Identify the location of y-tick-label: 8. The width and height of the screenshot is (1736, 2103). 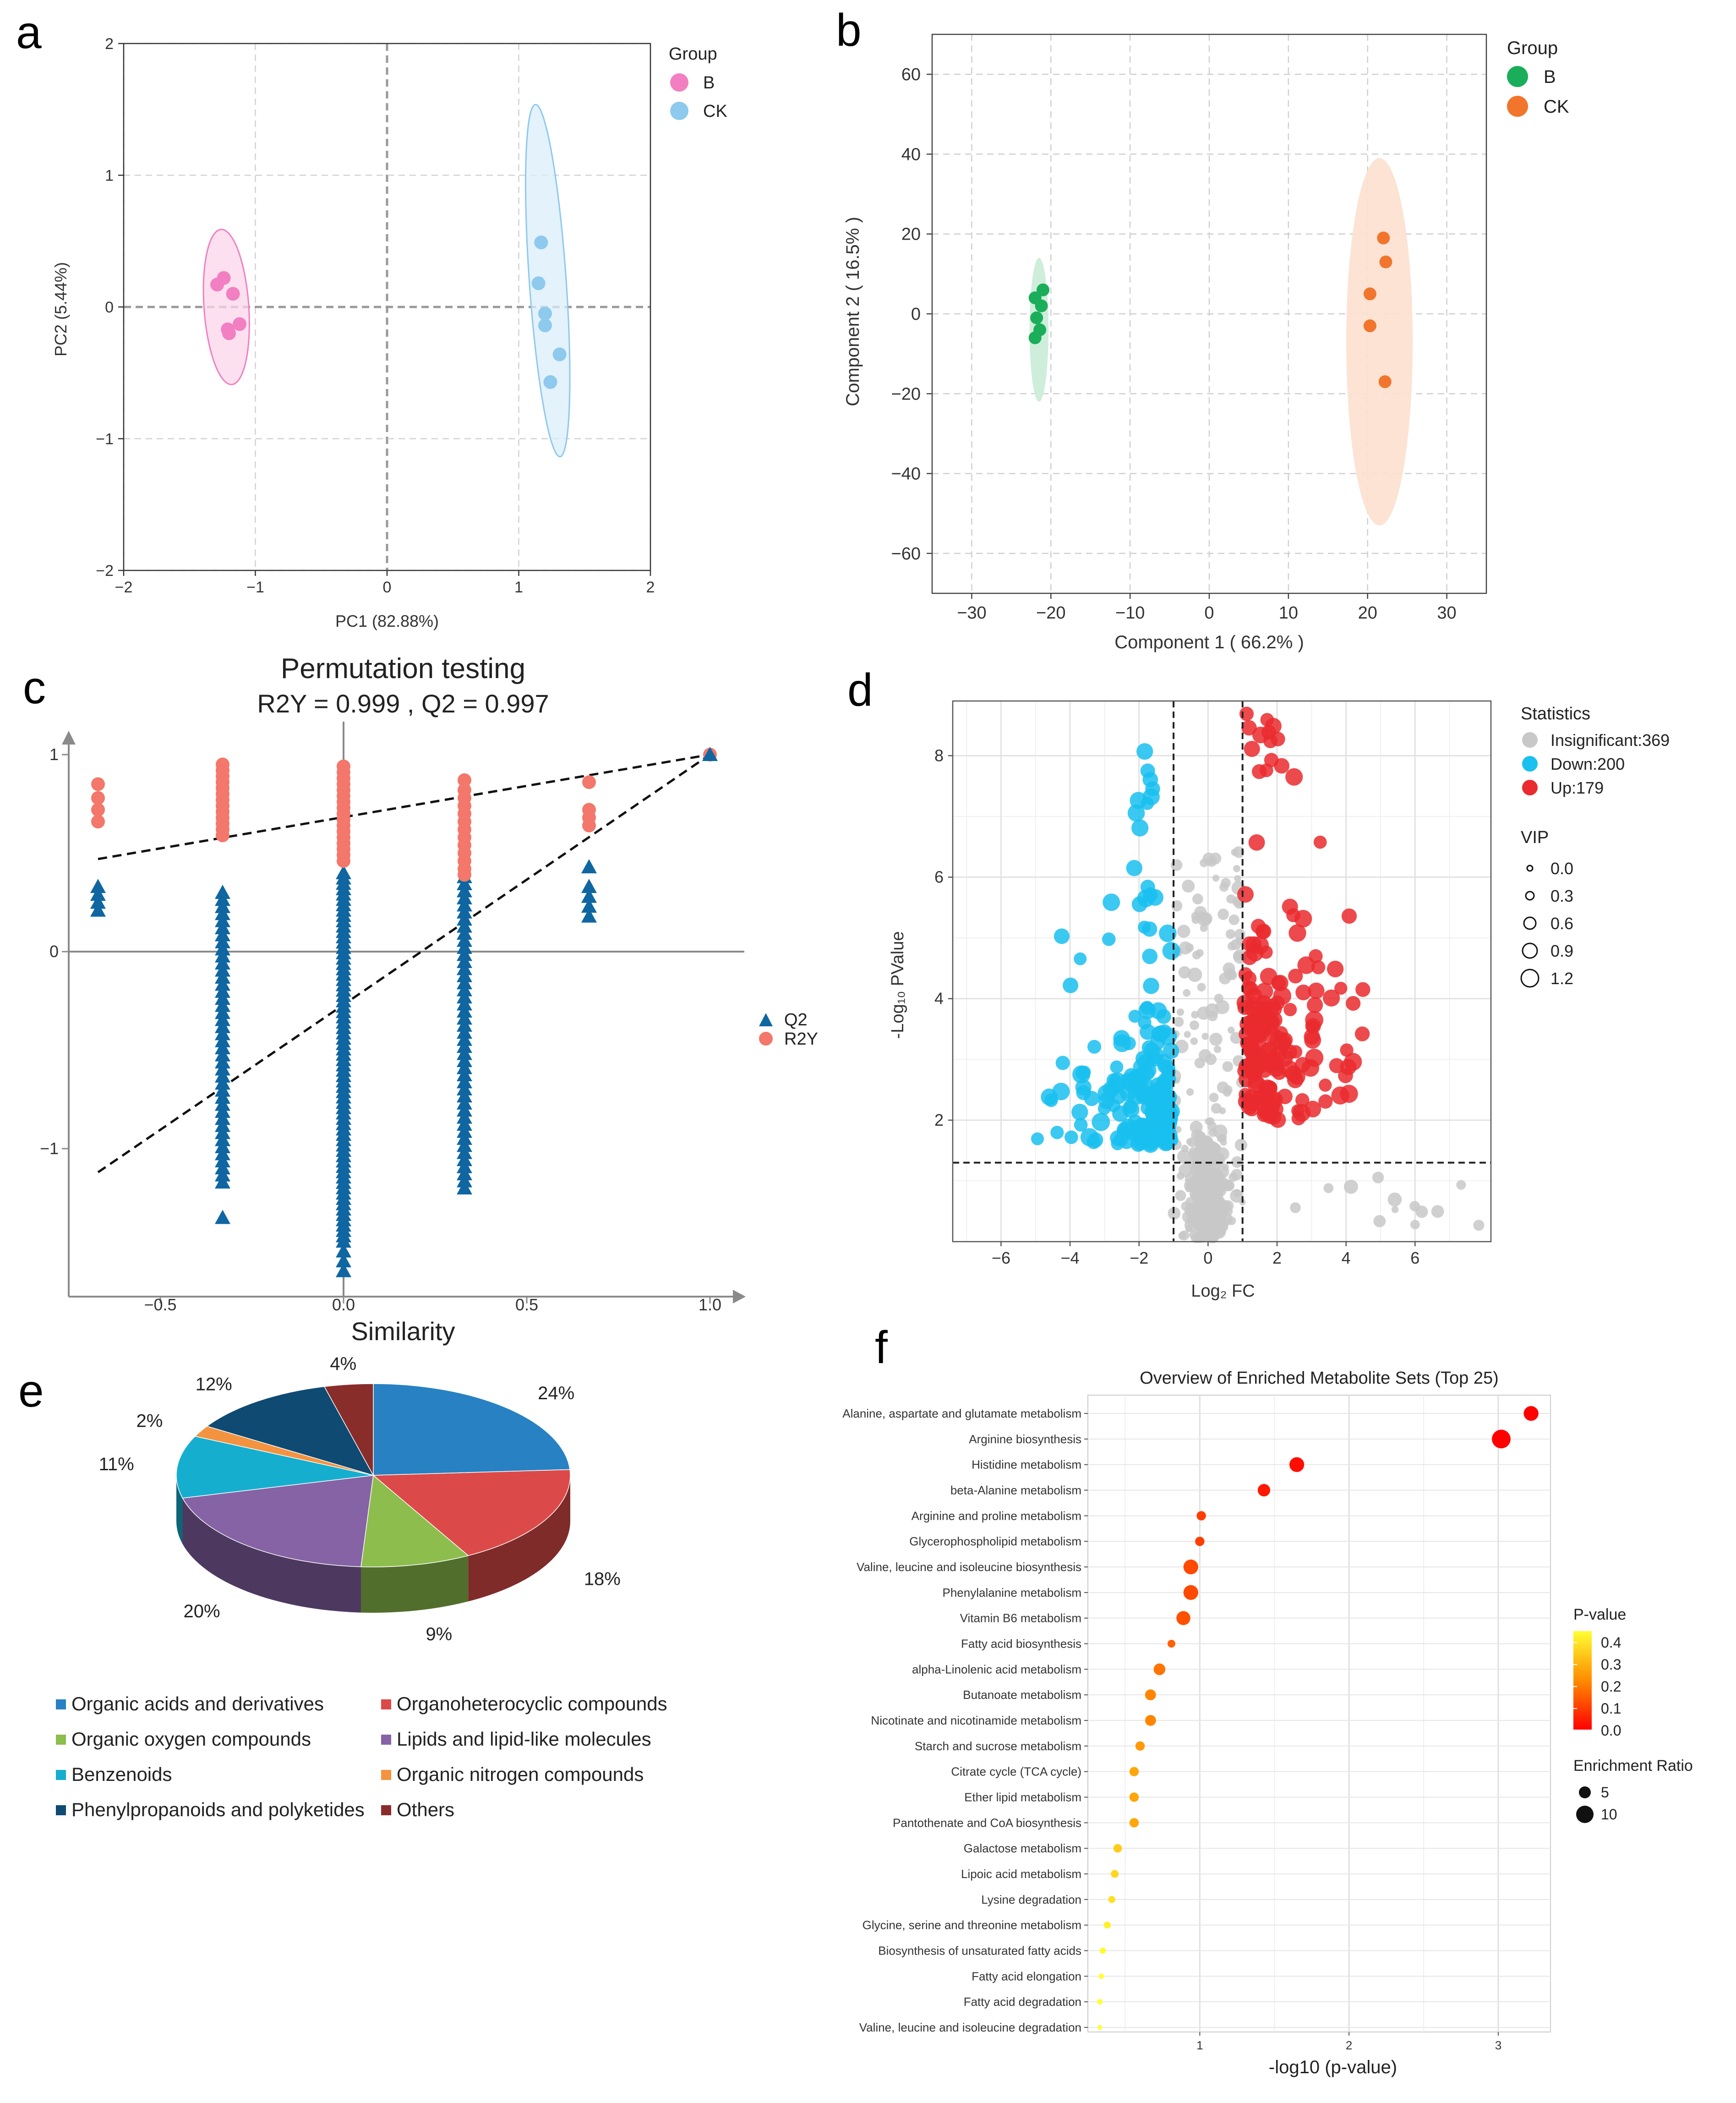
(939, 755).